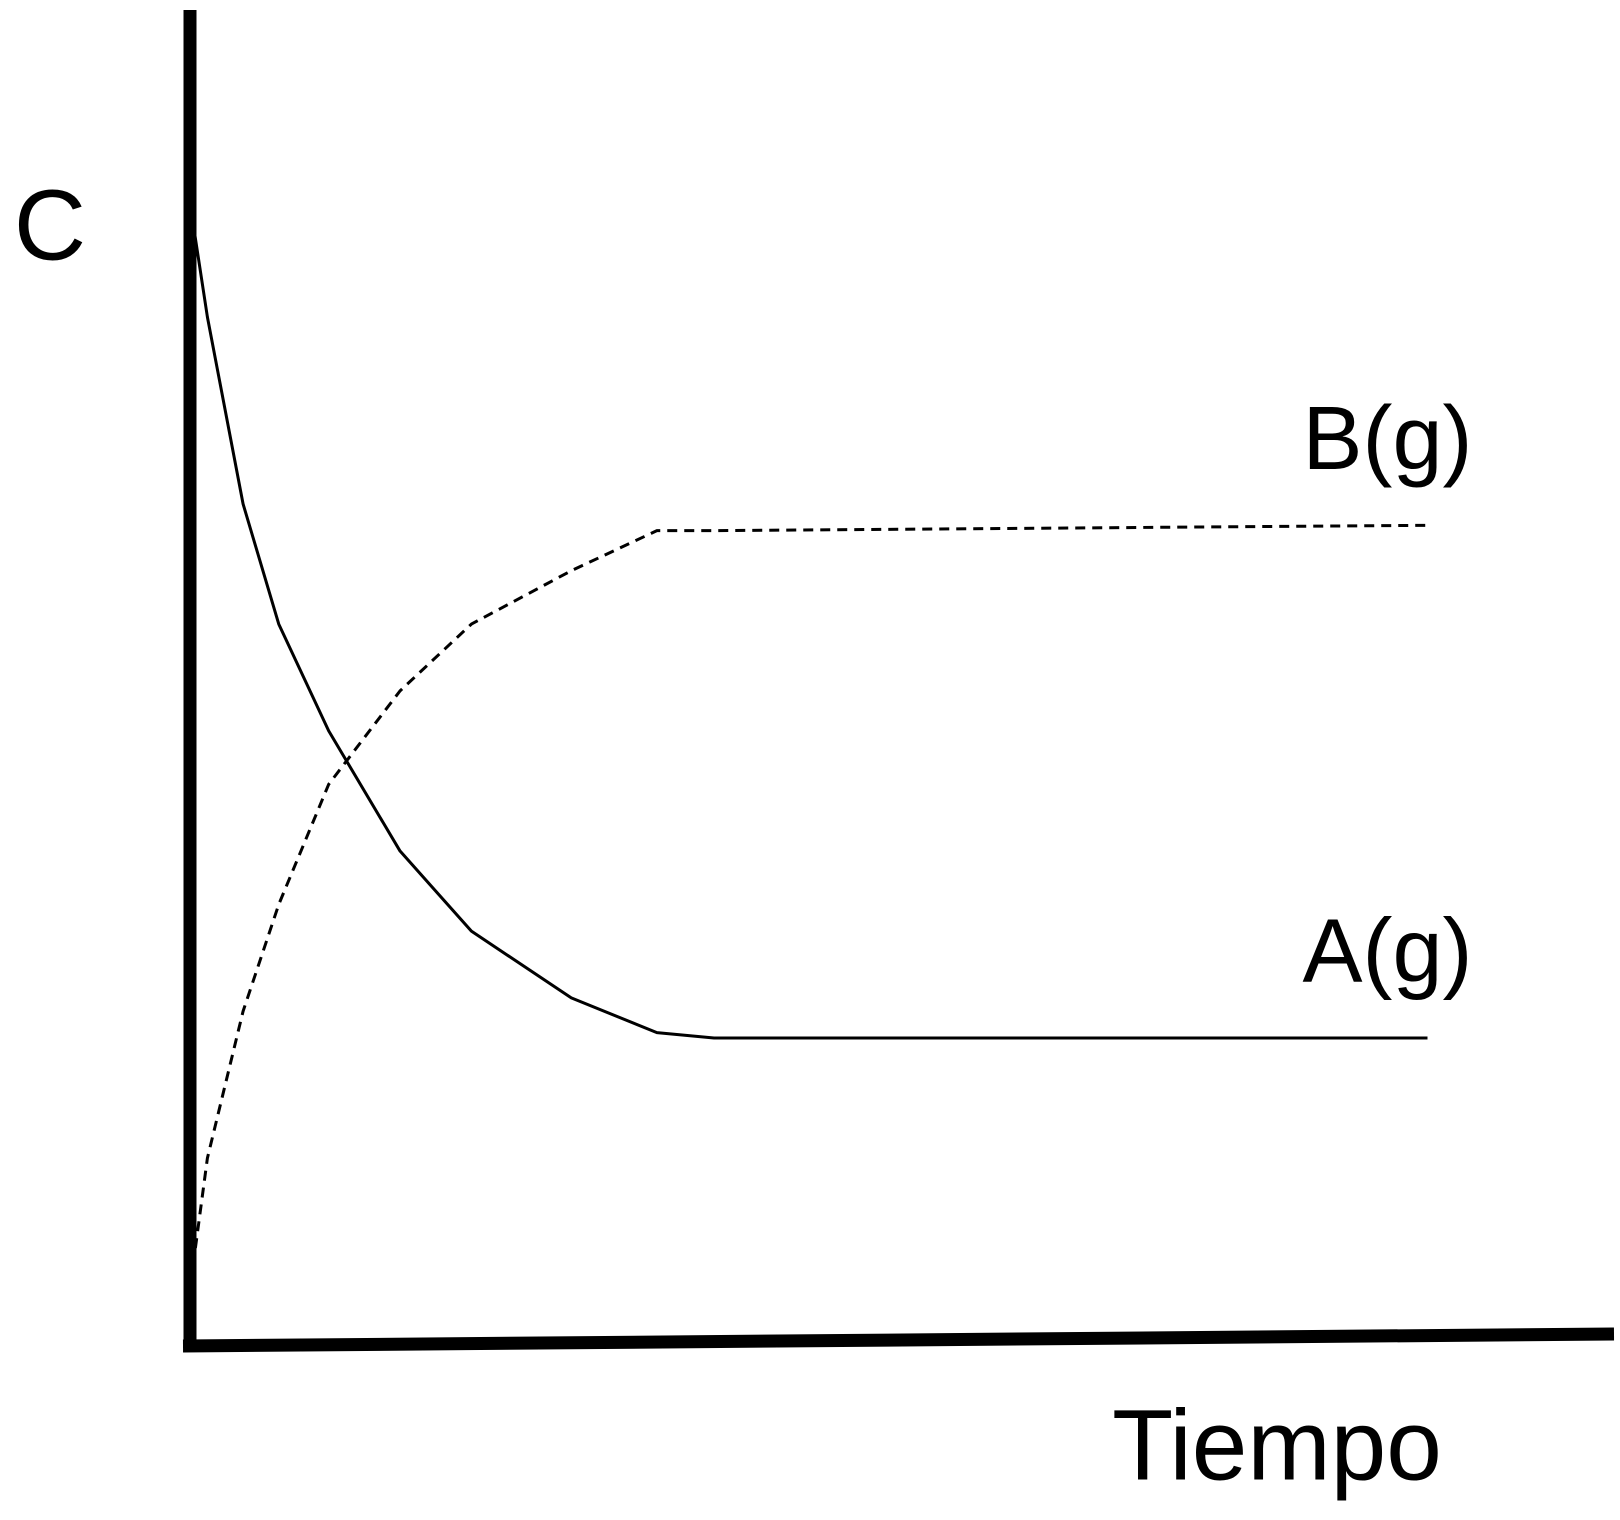 This screenshot has height=1520, width=1620. Describe the element at coordinates (1387, 952) in the screenshot. I see `series-label: A(g)` at that location.